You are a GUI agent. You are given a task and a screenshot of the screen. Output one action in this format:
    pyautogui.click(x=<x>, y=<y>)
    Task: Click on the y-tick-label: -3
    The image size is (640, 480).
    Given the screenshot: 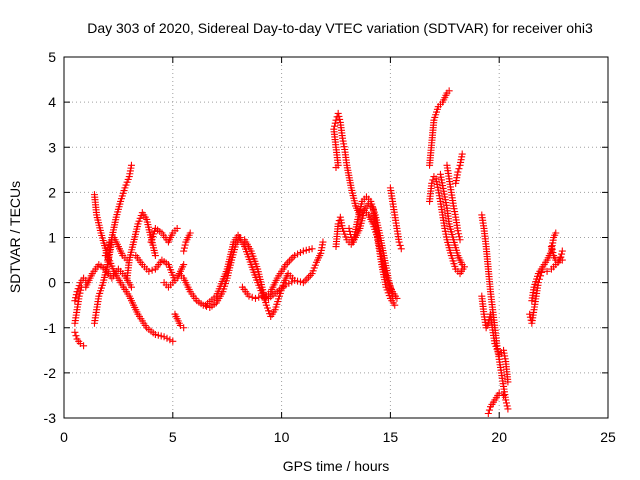 What is the action you would take?
    pyautogui.click(x=50, y=418)
    